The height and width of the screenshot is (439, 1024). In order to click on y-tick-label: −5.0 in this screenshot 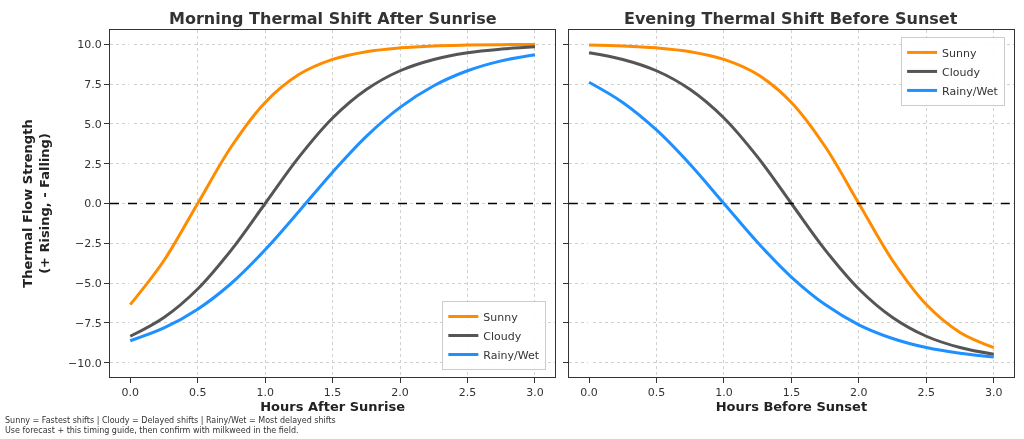, I will do `click(88, 283)`.